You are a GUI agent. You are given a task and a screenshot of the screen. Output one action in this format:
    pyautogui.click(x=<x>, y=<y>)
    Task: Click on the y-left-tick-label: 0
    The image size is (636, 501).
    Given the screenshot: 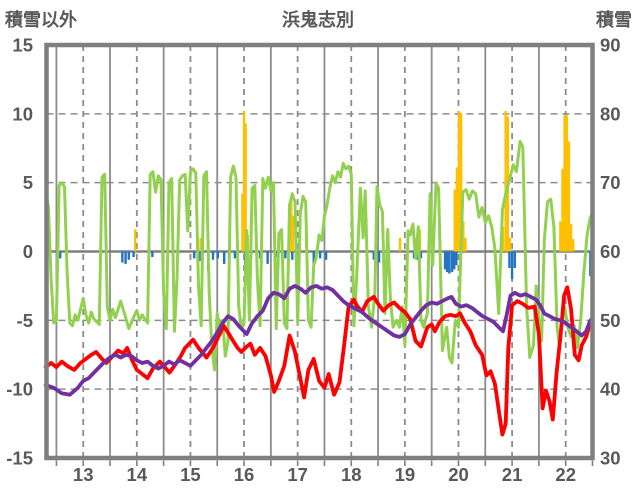 What is the action you would take?
    pyautogui.click(x=28, y=251)
    